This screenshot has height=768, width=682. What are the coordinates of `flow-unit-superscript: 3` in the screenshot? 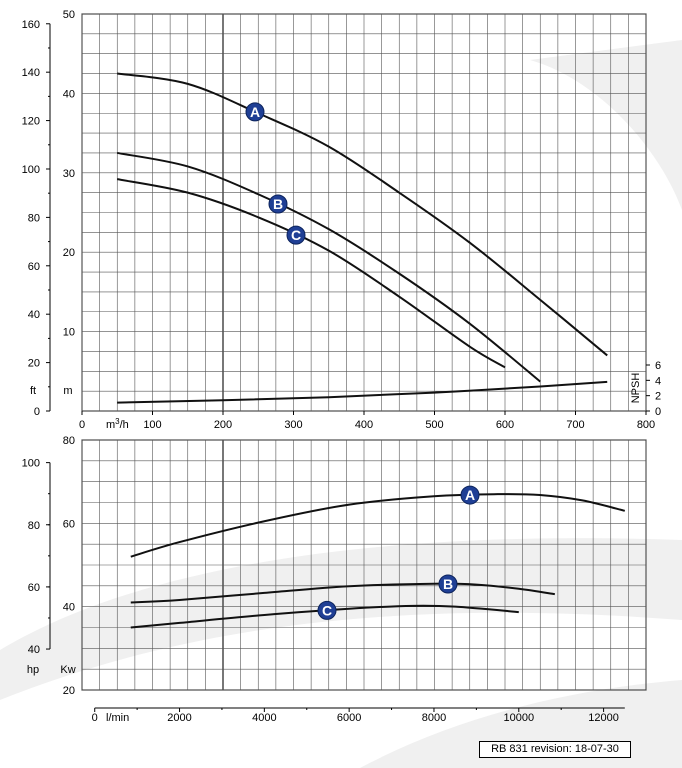 It's located at (117, 421).